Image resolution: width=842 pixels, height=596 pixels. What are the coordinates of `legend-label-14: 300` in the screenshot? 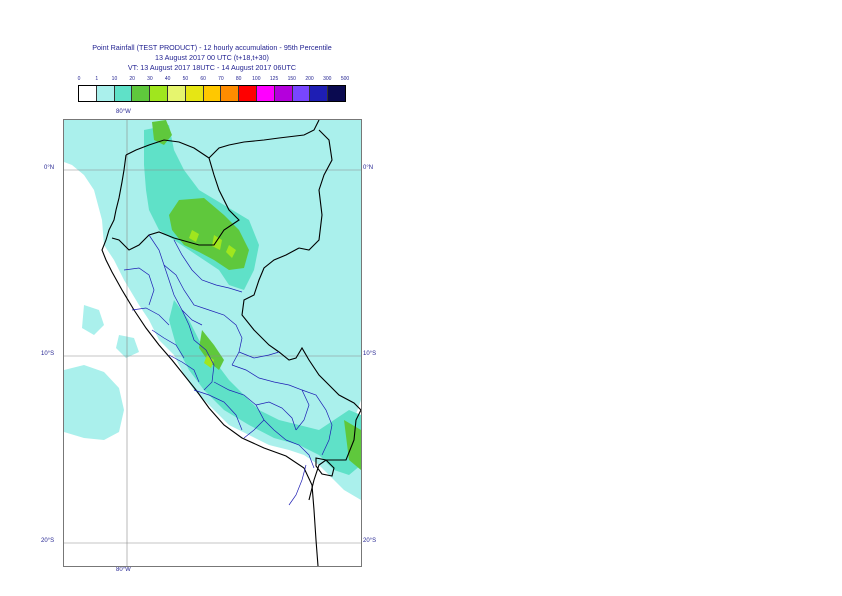 It's located at (327, 79).